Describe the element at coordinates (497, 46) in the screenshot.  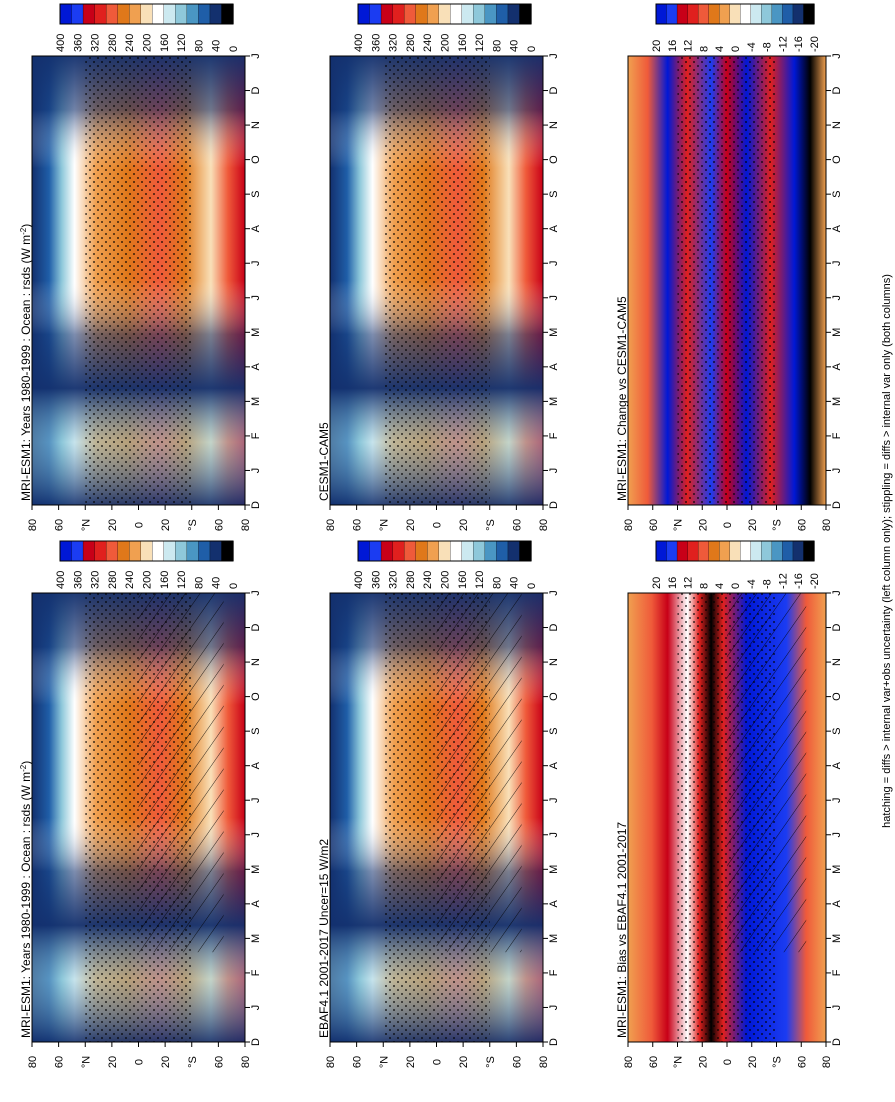
I see `colorbar-tick-label: 80` at that location.